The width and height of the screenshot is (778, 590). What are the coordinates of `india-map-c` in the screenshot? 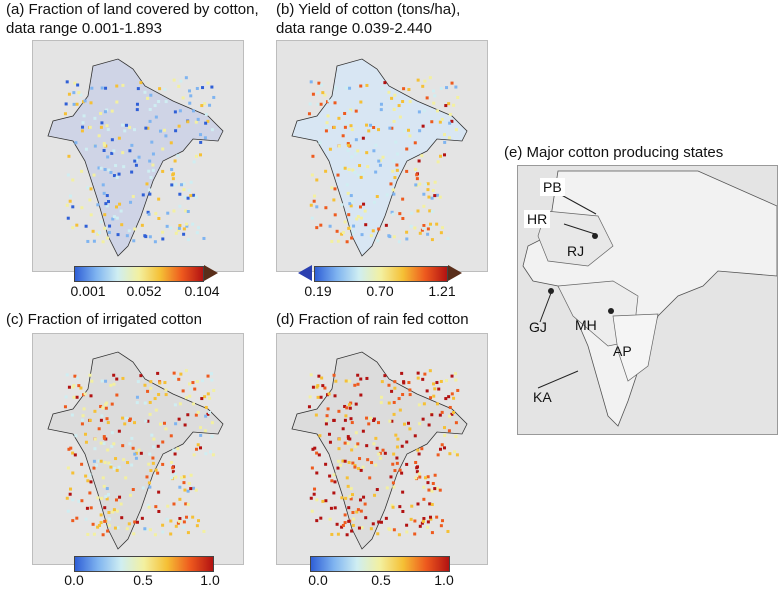 It's located at (135, 450).